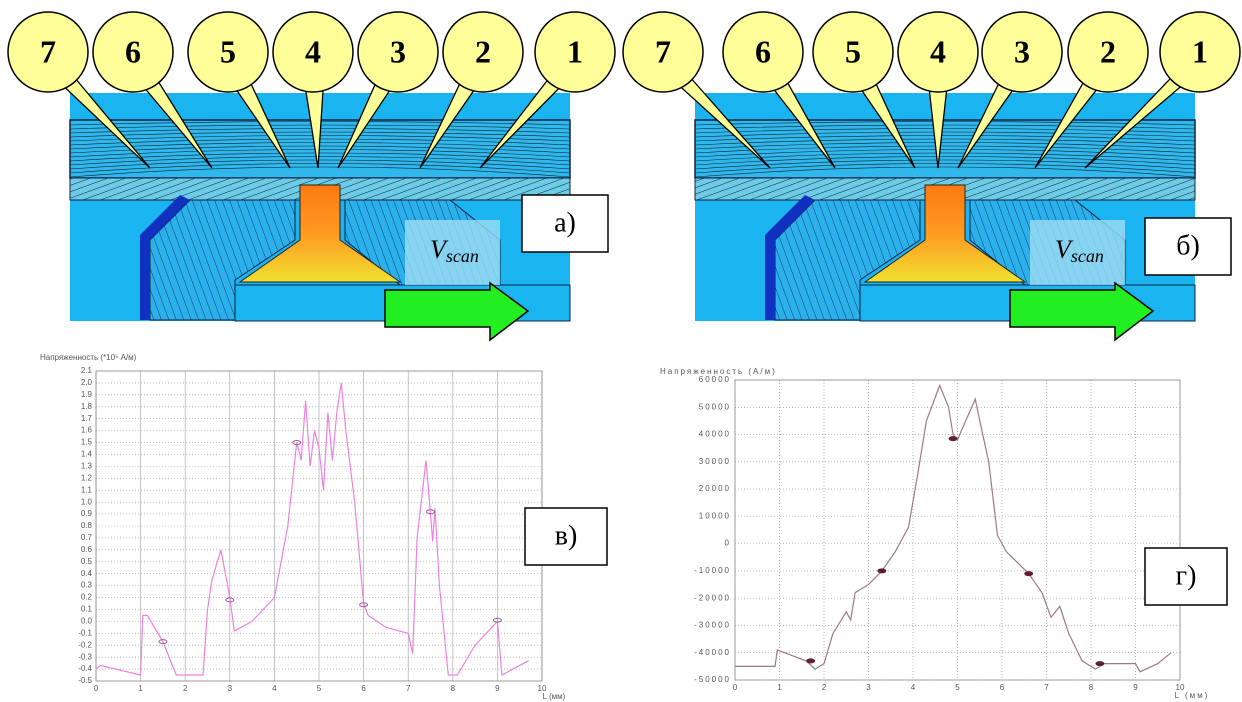 The width and height of the screenshot is (1242, 702). What do you see at coordinates (87, 525) in the screenshot?
I see `y-tick-label: 0.8` at bounding box center [87, 525].